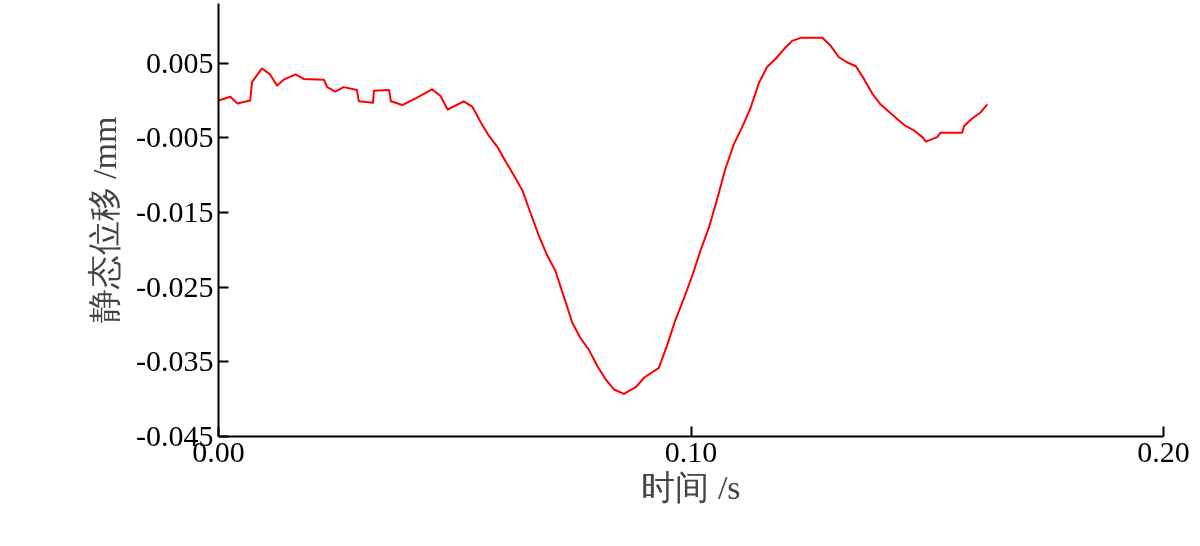  I want to click on x-tick-label: 0.10, so click(691, 451).